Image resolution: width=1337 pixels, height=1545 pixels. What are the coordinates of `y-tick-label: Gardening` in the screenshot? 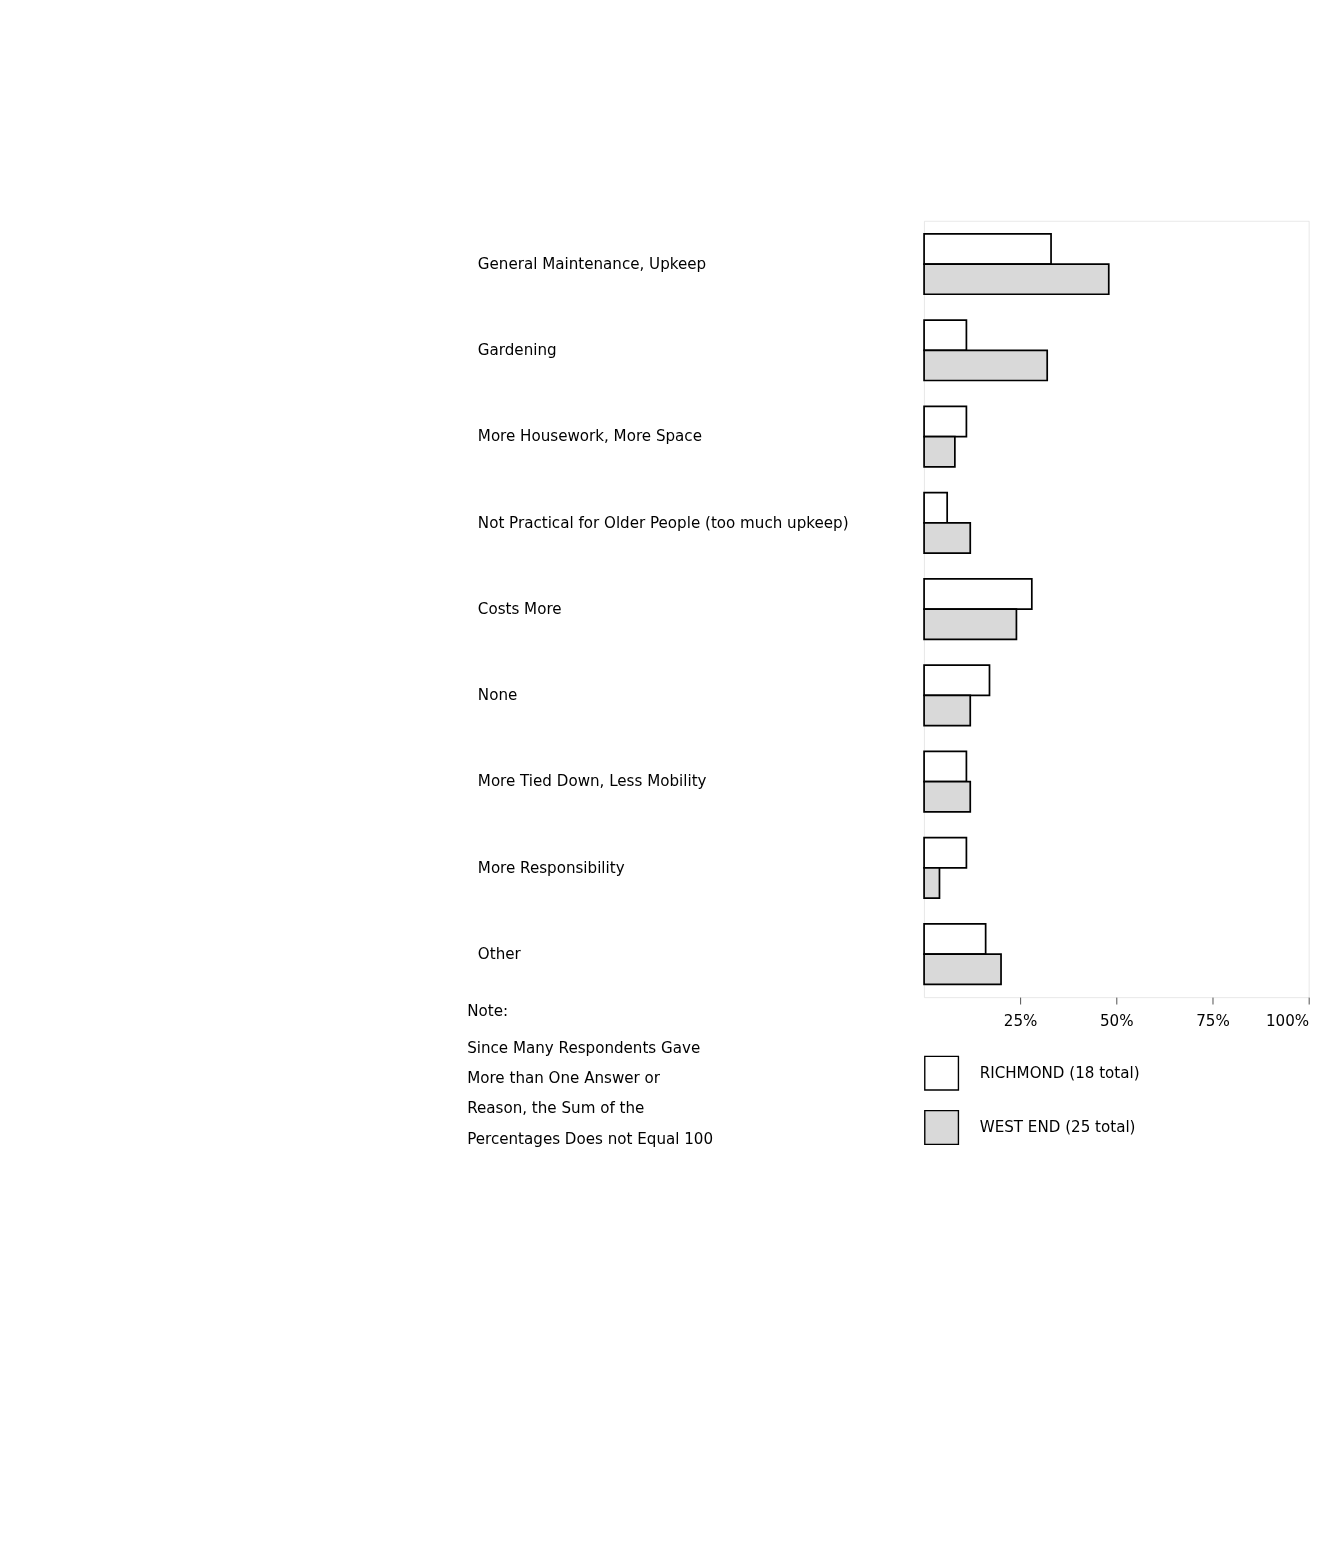 It's located at (517, 350).